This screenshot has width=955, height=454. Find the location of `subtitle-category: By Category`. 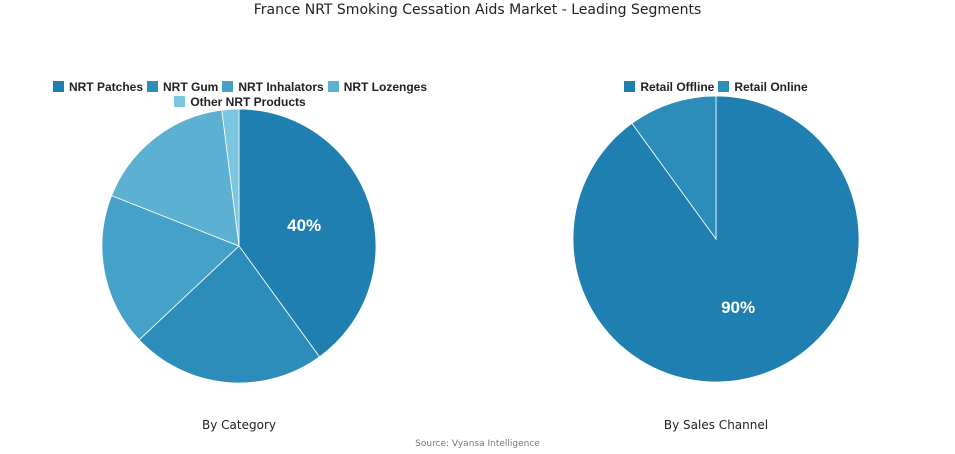

subtitle-category: By Category is located at coordinates (239, 425).